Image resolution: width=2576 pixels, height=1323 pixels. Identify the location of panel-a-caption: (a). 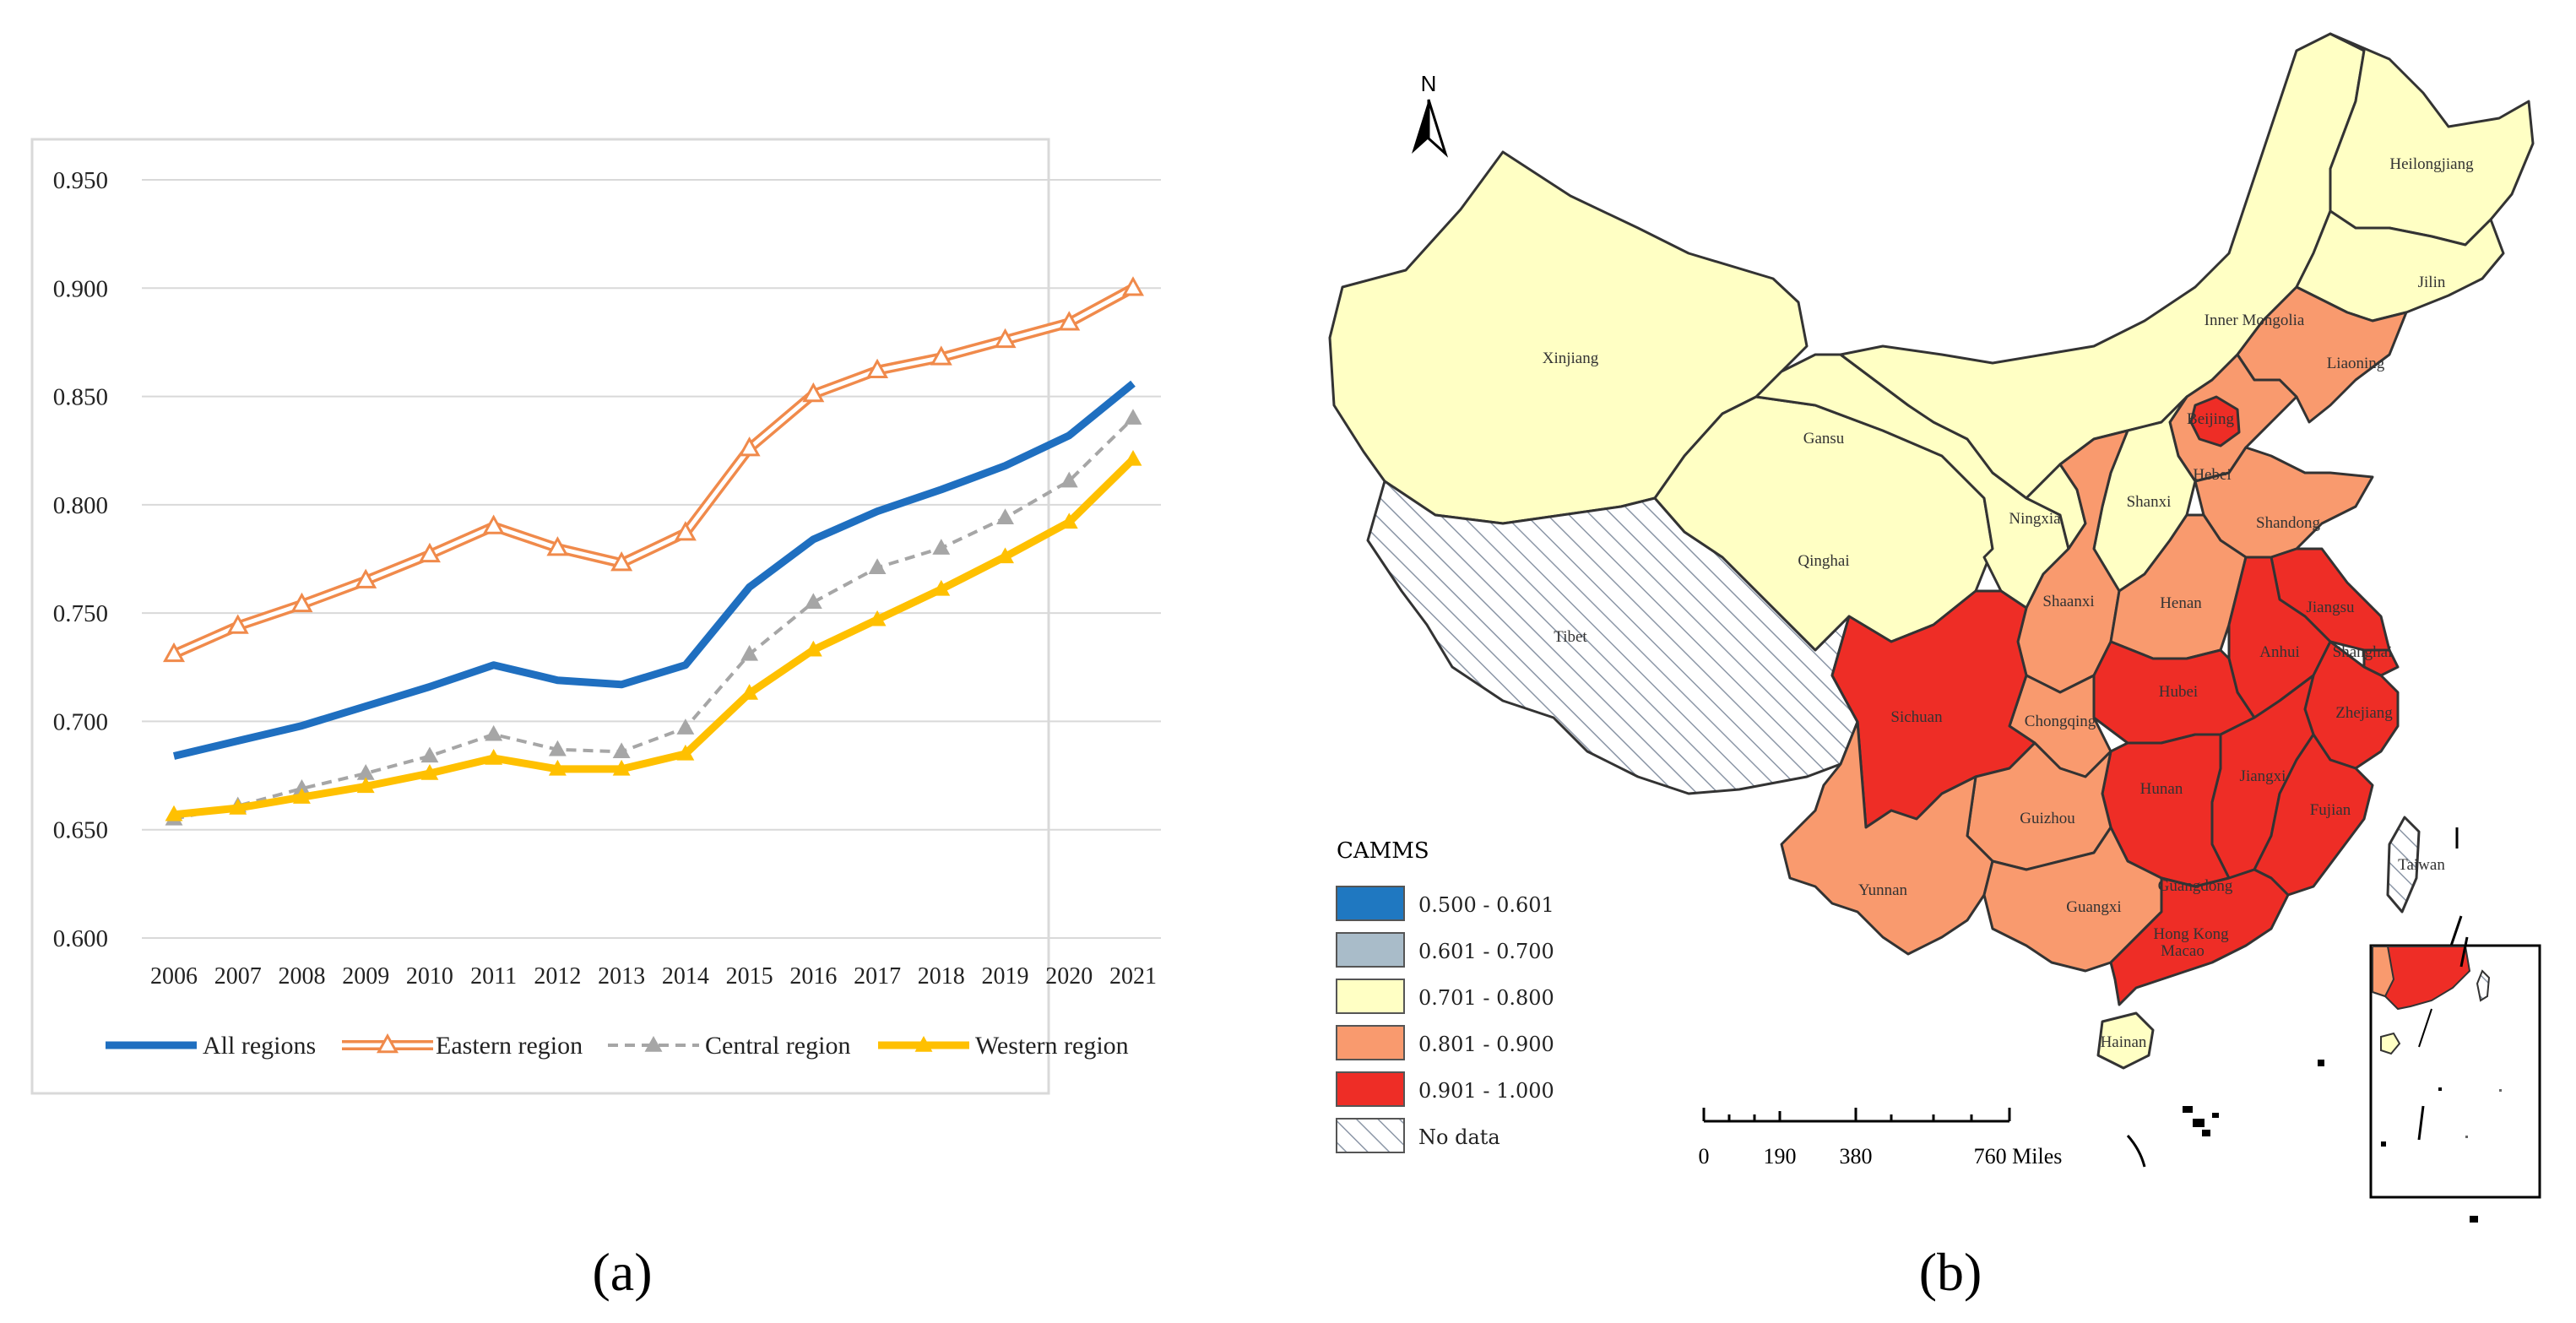
(622, 1272).